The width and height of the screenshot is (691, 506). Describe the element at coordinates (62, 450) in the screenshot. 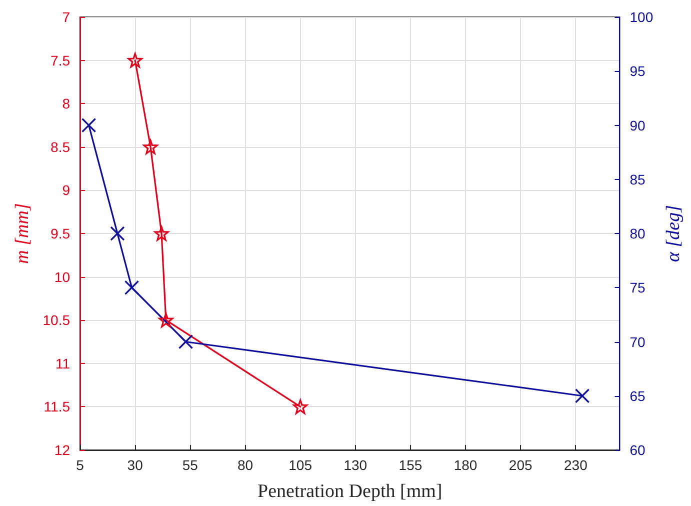

I see `y-tick-label: 12` at that location.